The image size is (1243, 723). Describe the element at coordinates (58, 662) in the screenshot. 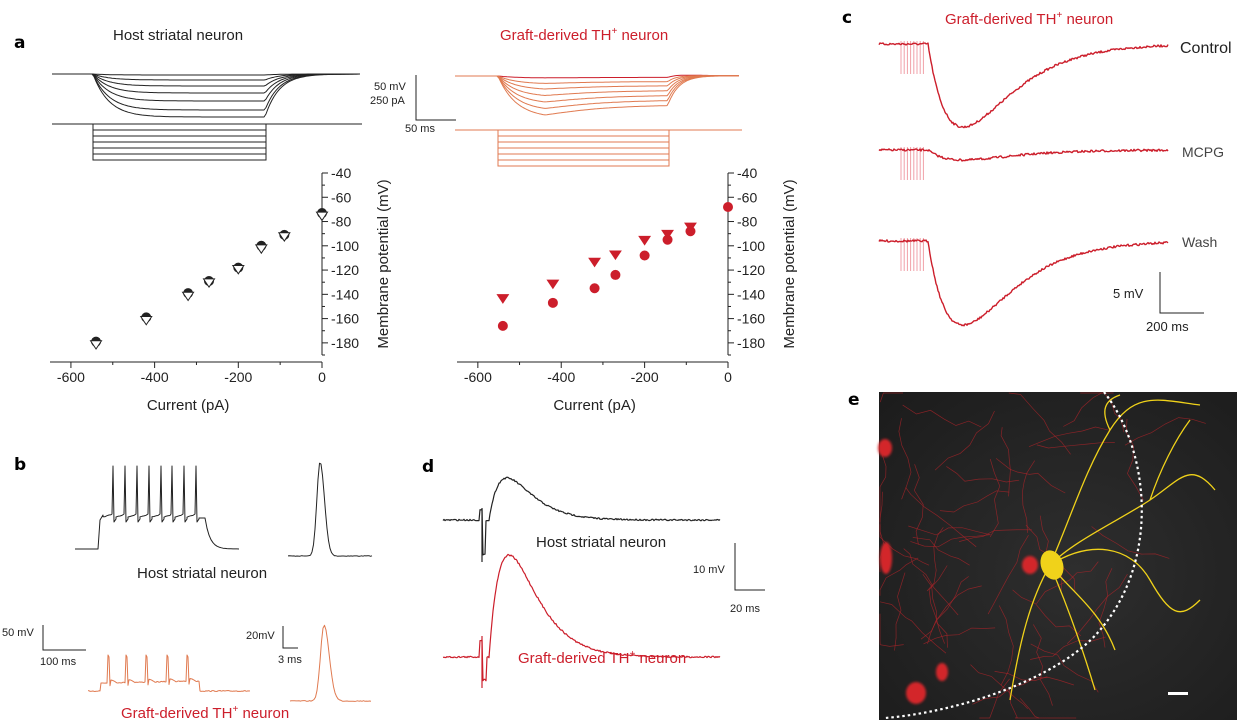

I see `scale-b-100ms: 100 ms` at that location.